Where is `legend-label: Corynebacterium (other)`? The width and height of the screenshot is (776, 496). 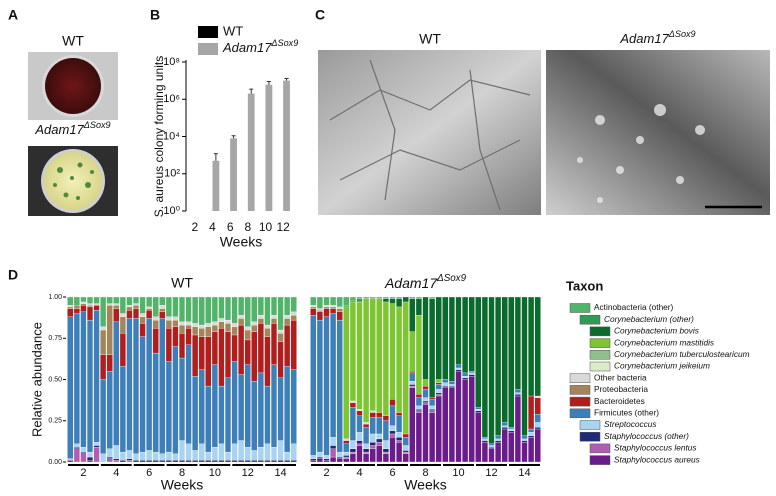
legend-label: Corynebacterium (other) is located at coordinates (649, 319).